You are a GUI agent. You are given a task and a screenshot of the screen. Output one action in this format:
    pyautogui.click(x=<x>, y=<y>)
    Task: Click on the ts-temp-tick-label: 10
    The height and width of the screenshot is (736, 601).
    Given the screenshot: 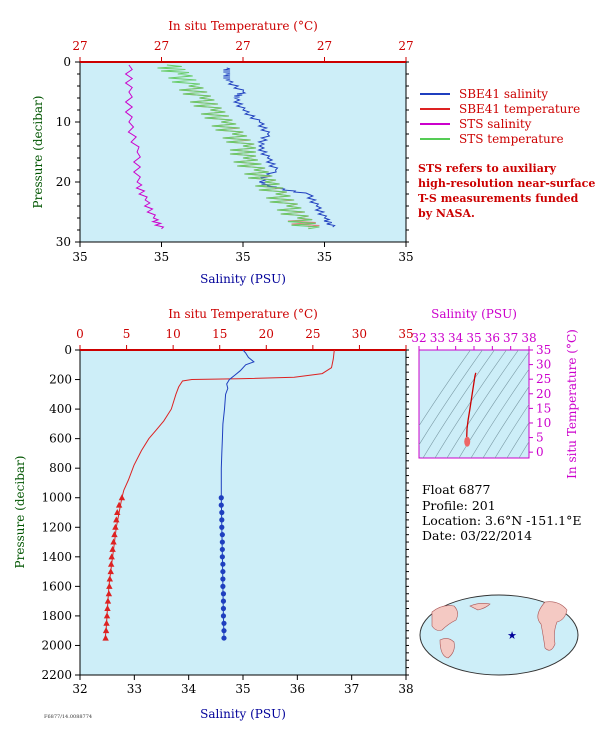 What is the action you would take?
    pyautogui.click(x=543, y=423)
    